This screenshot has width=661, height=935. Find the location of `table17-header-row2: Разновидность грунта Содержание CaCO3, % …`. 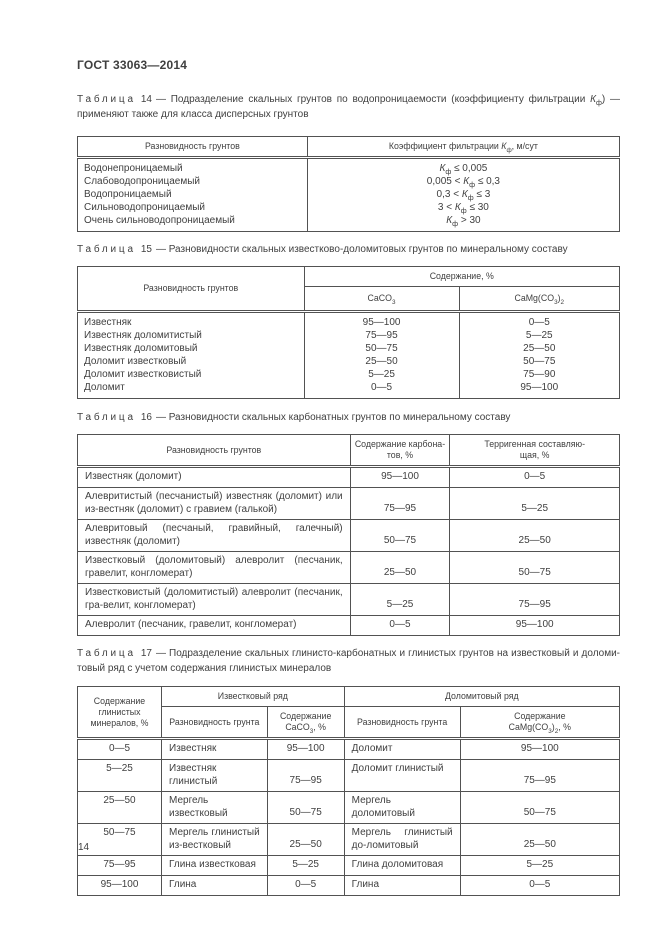

table17-header-row2: Разновидность грунта Содержание CaCO3, % … is located at coordinates (349, 723).